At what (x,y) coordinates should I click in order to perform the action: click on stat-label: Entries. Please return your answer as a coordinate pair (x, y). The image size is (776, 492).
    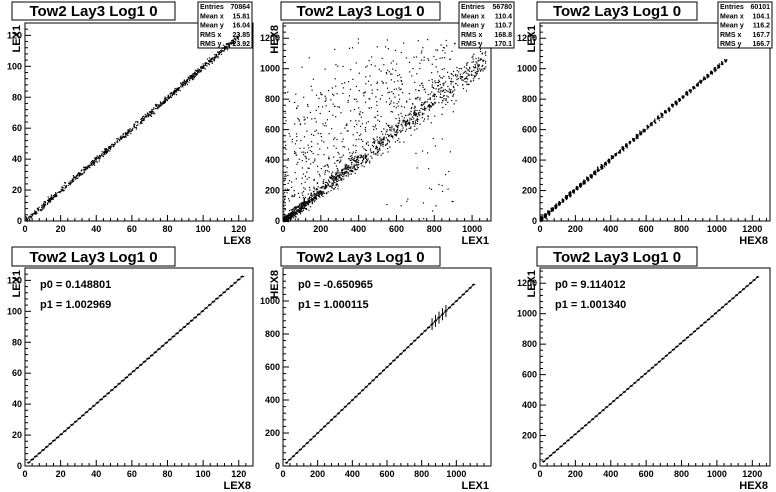
    Looking at the image, I should click on (732, 7).